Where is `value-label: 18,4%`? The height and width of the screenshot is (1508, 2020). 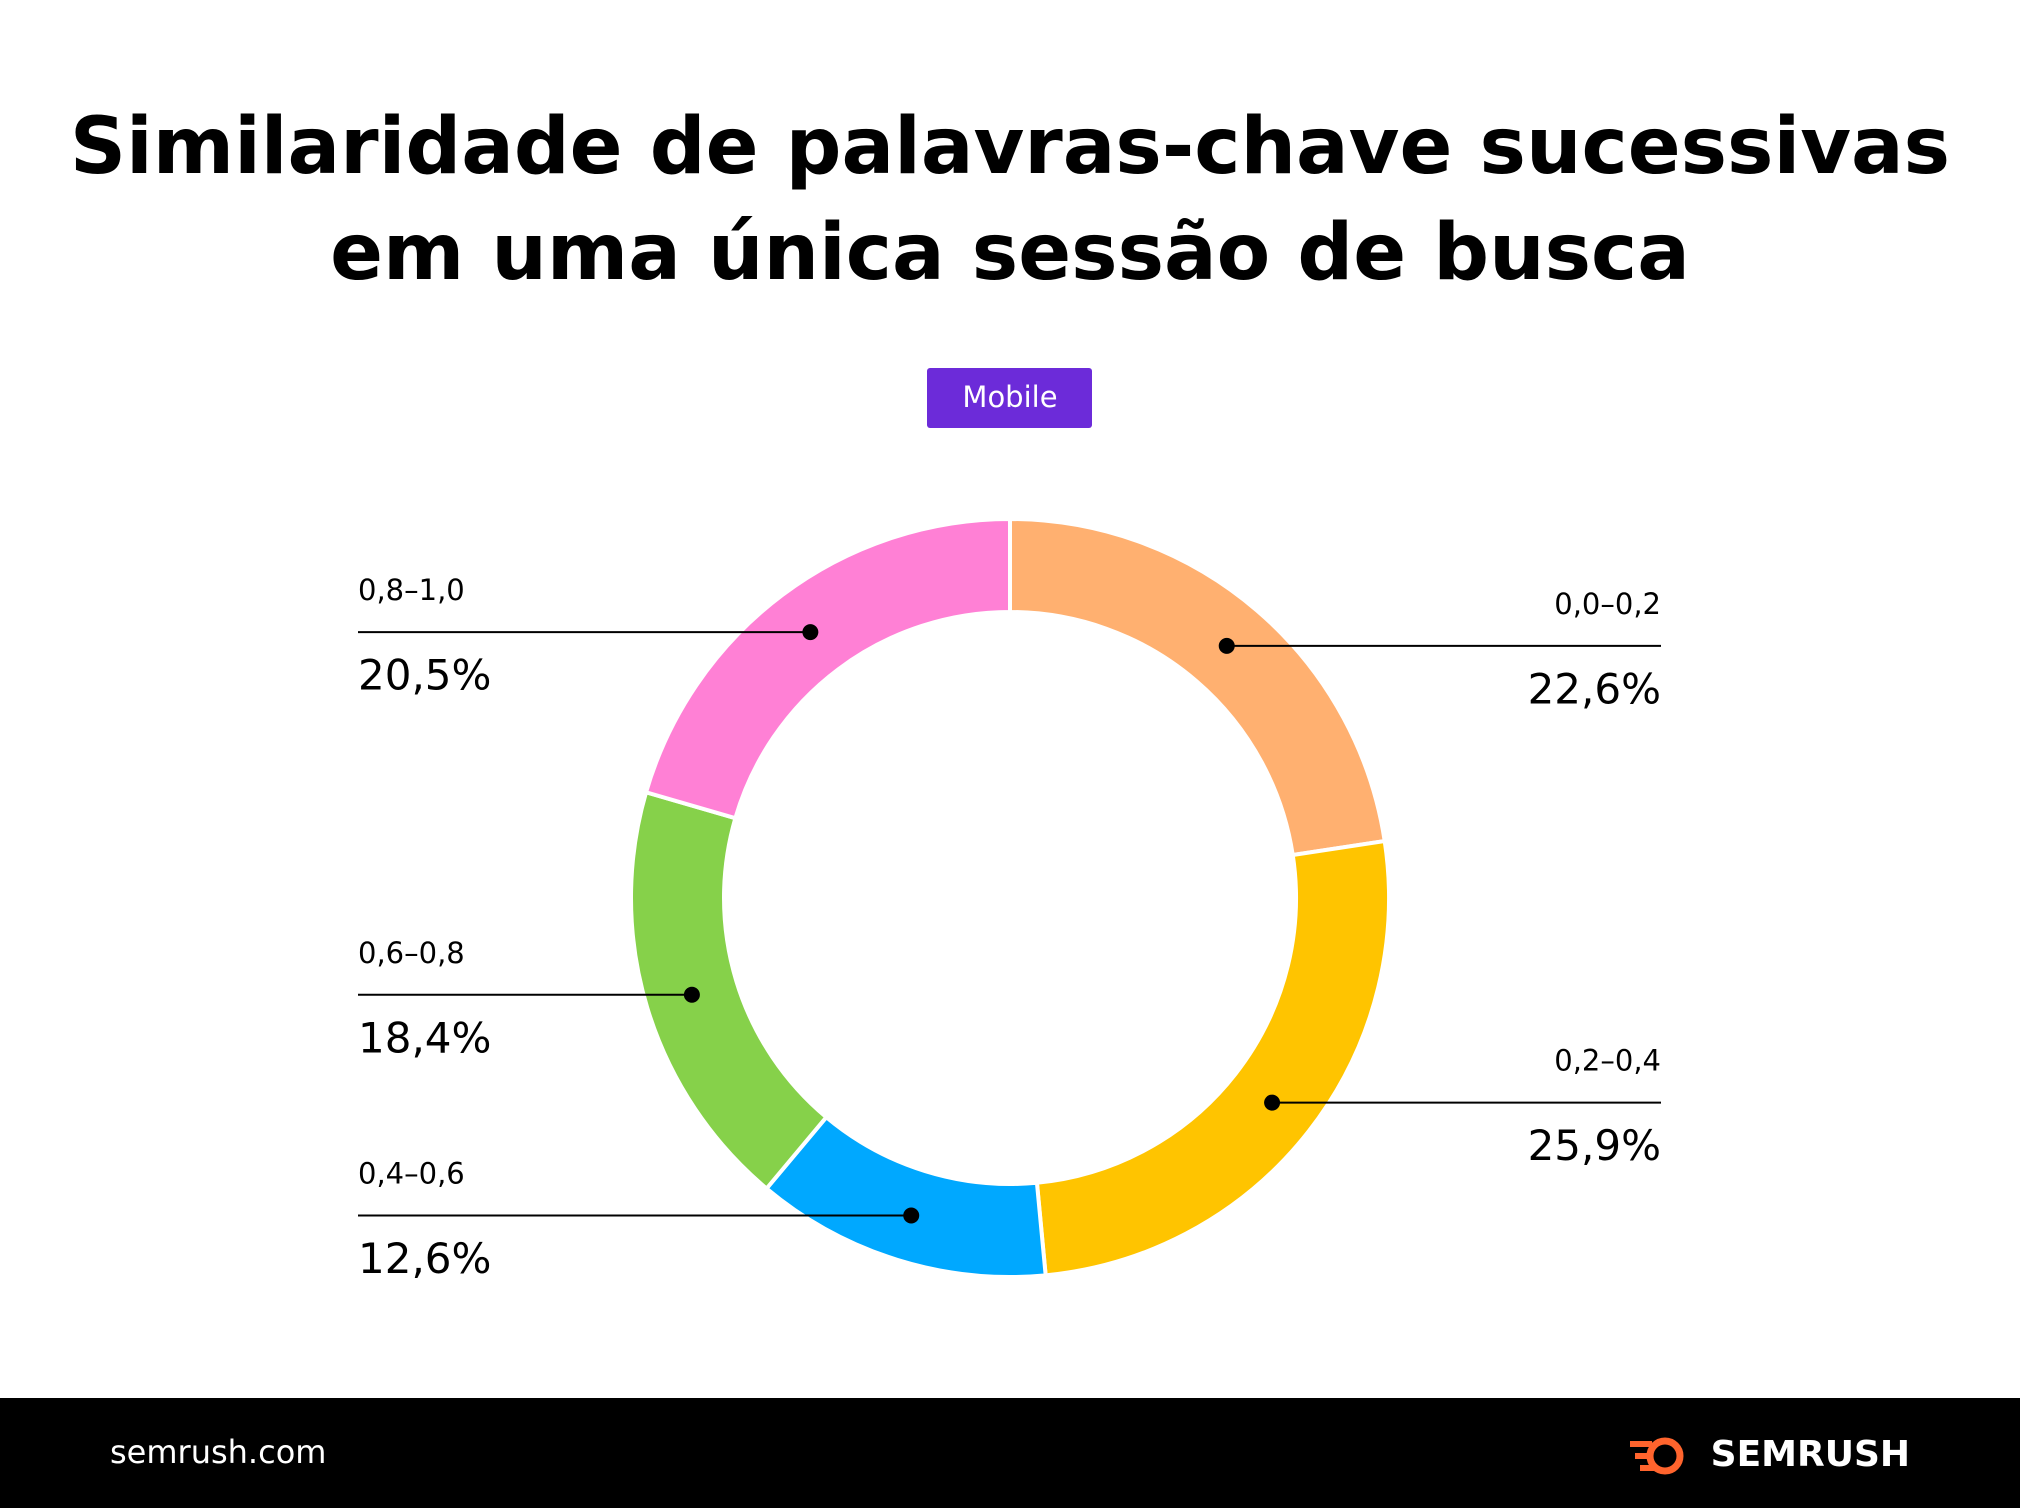 value-label: 18,4% is located at coordinates (424, 1037).